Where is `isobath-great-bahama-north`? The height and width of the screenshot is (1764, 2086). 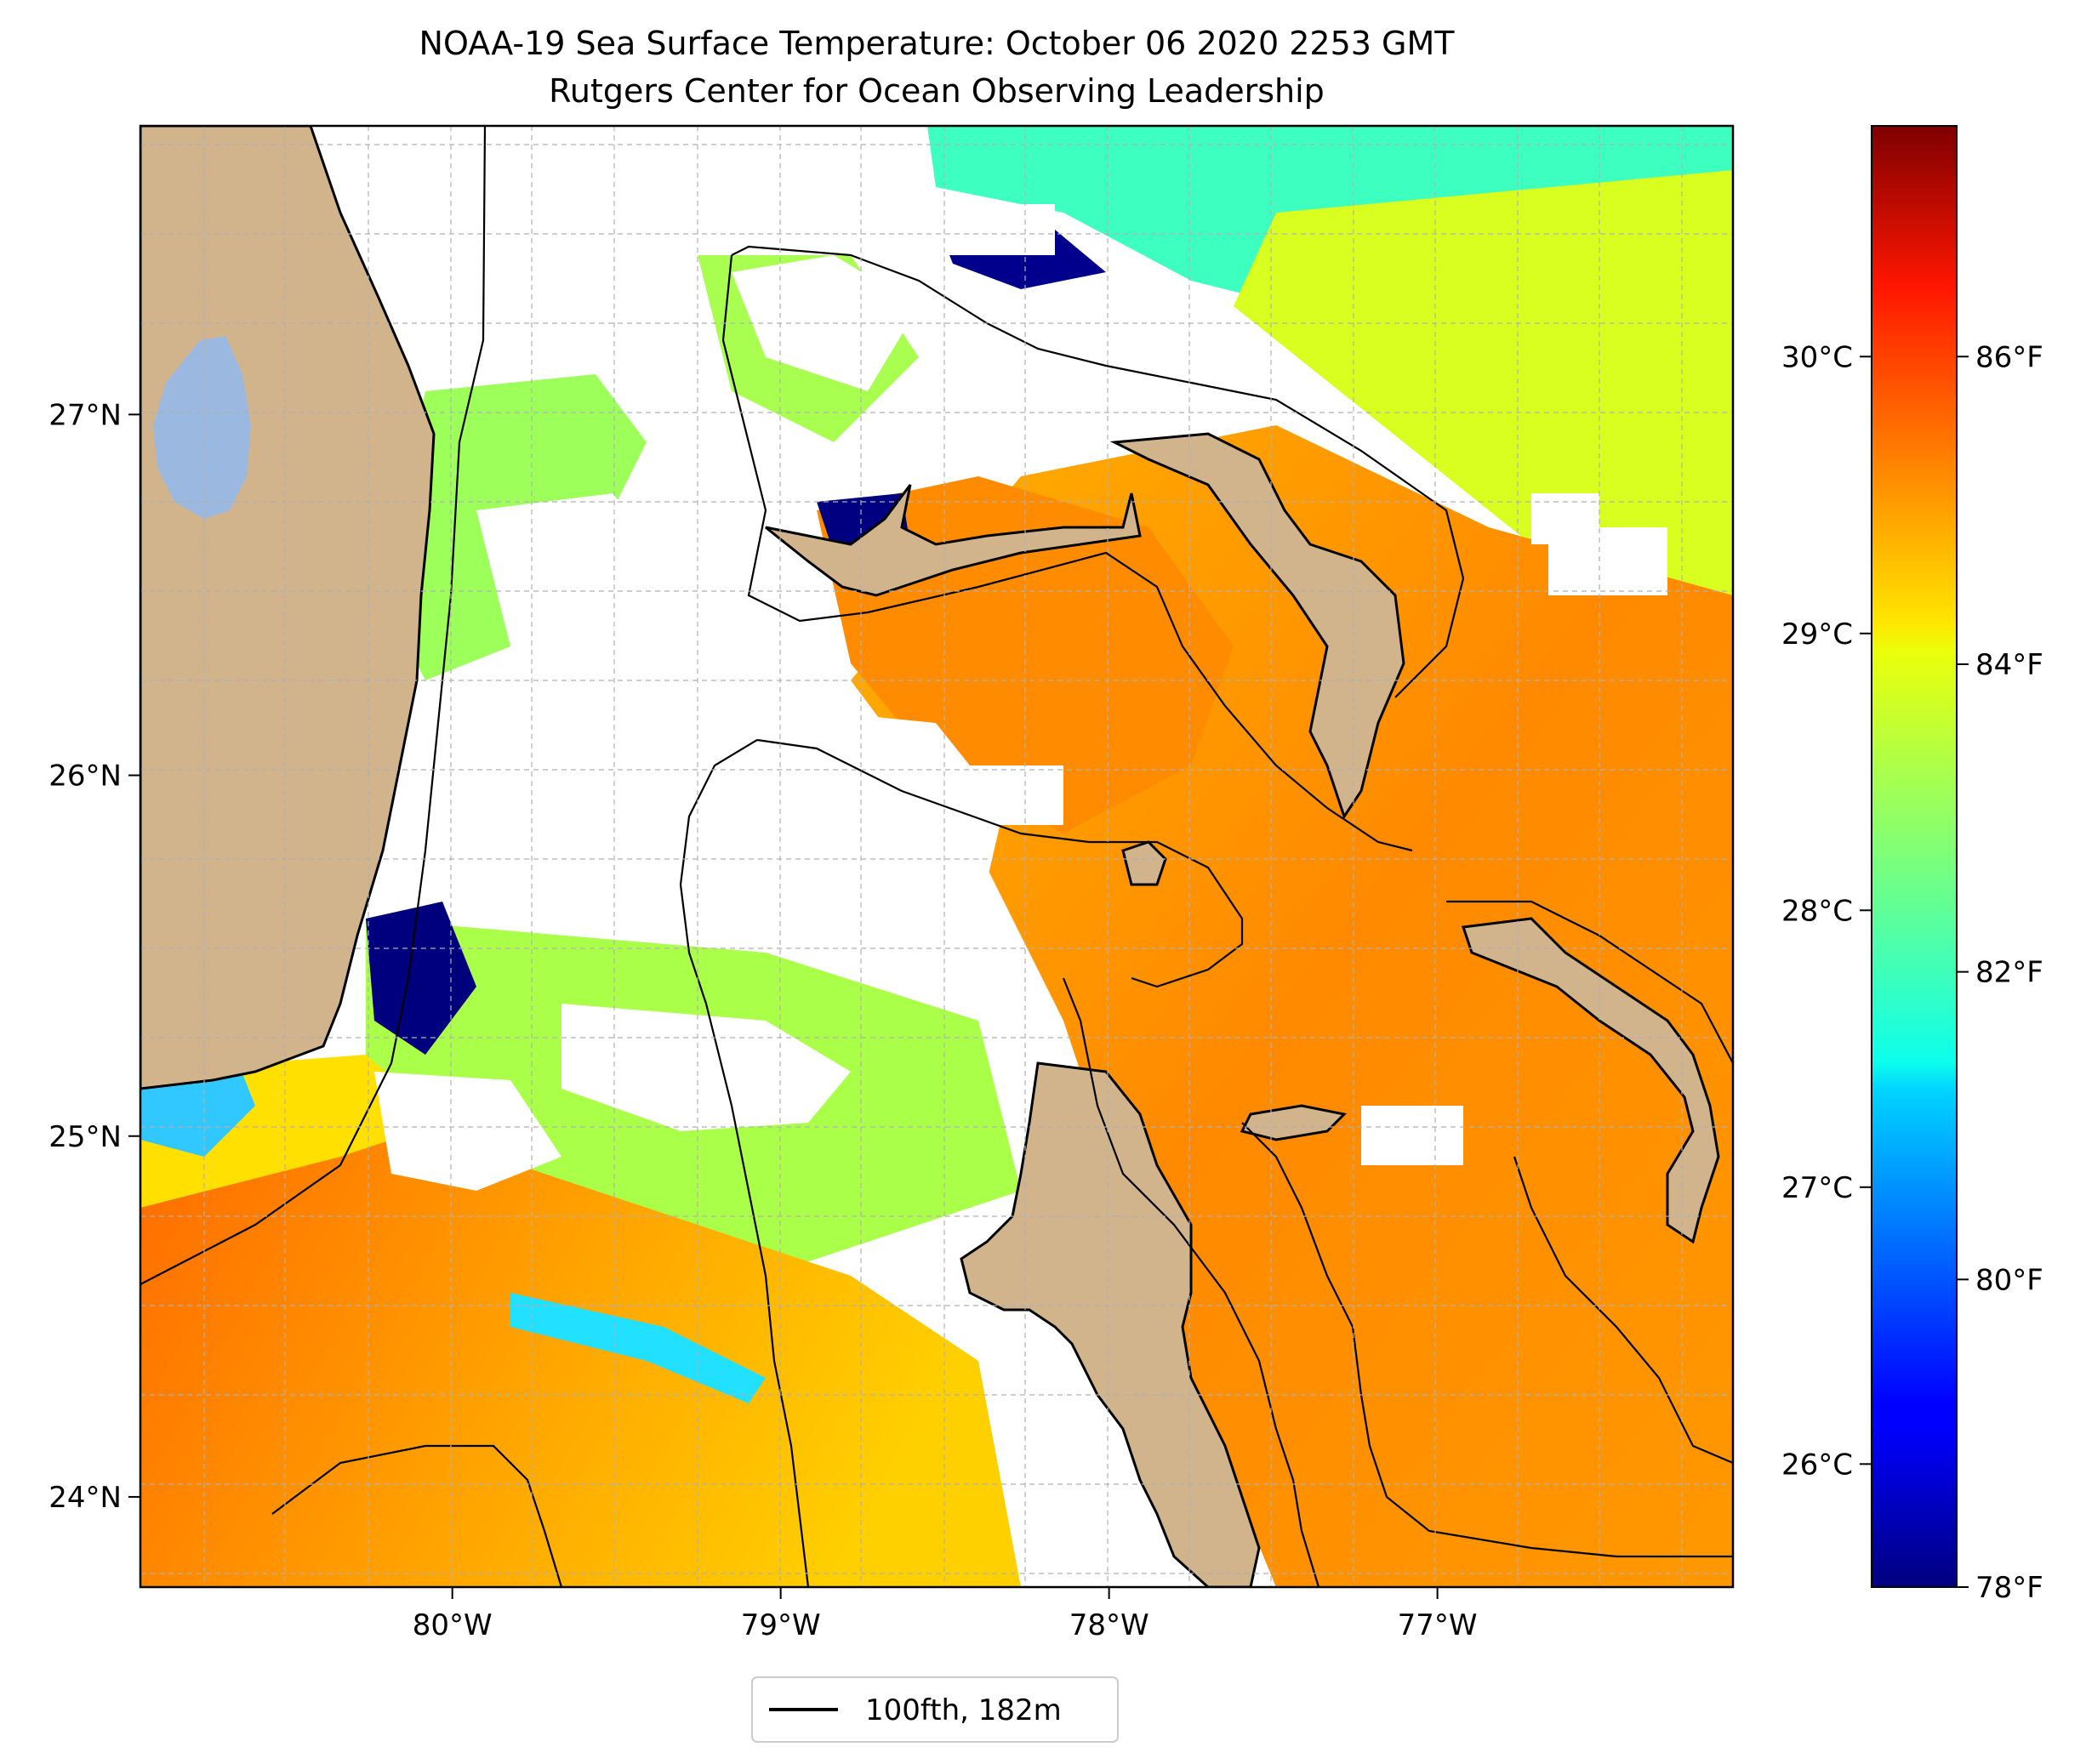 isobath-great-bahama-north is located at coordinates (1067, 553).